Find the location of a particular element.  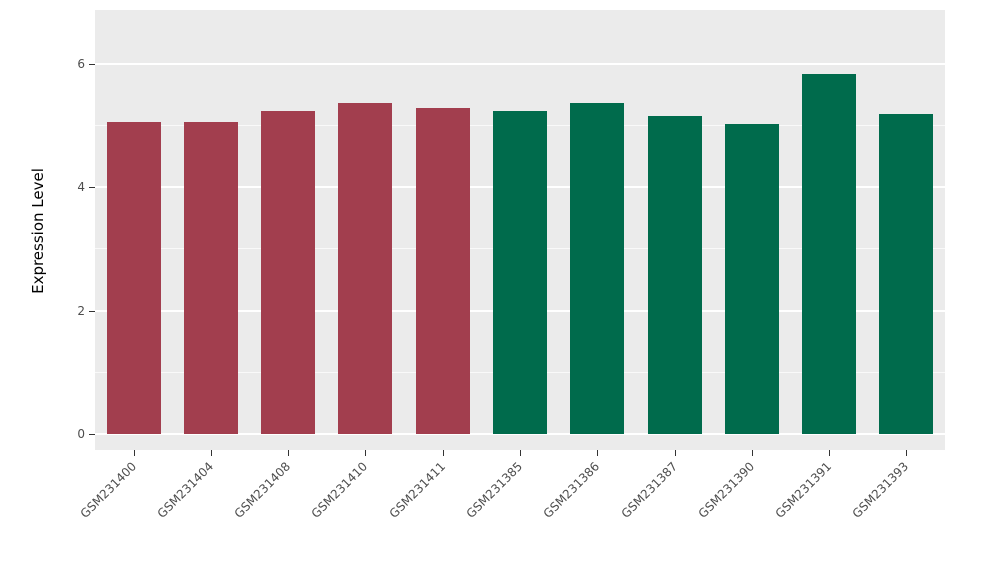

x-tick-label: GSM231411 is located at coordinates (417, 490).